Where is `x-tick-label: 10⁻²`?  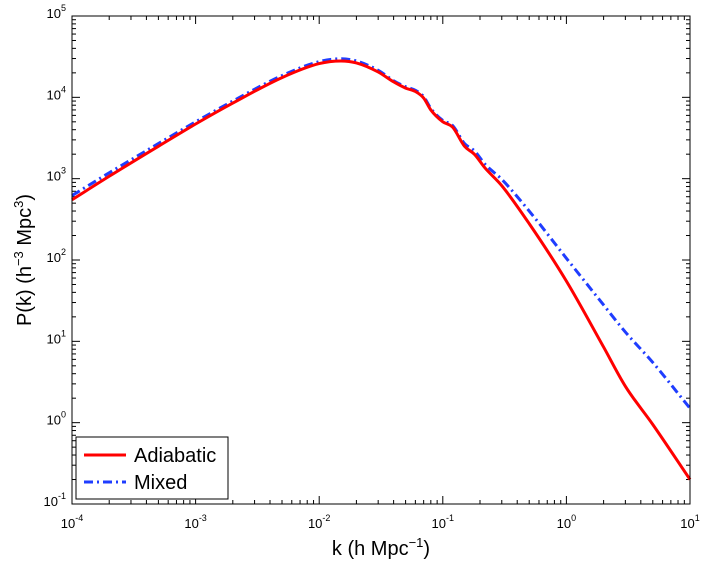
x-tick-label: 10⁻² is located at coordinates (319, 522).